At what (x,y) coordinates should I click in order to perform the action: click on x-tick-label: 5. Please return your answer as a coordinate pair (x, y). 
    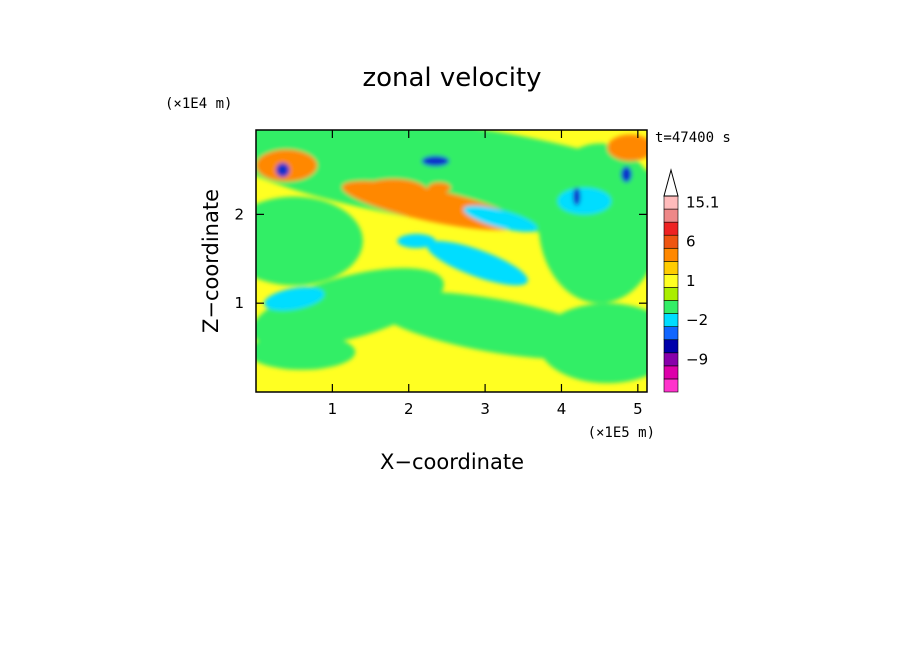
    Looking at the image, I should click on (638, 409).